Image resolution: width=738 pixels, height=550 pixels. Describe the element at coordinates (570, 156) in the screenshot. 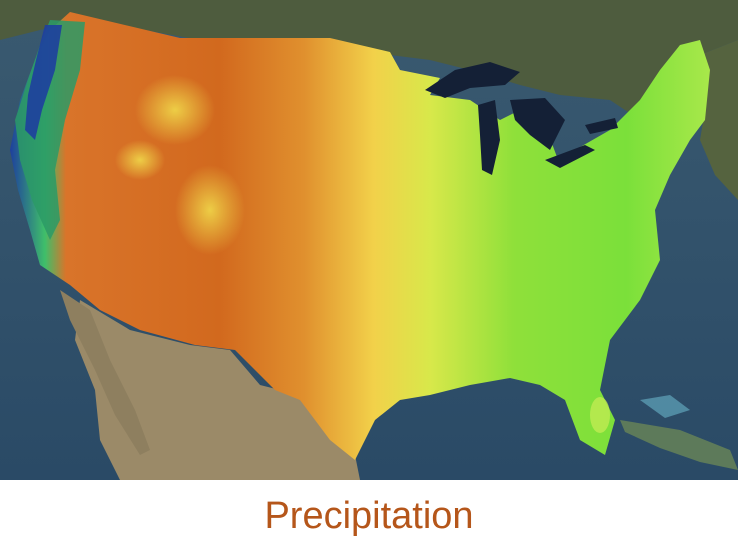

I see `lake-erie` at that location.